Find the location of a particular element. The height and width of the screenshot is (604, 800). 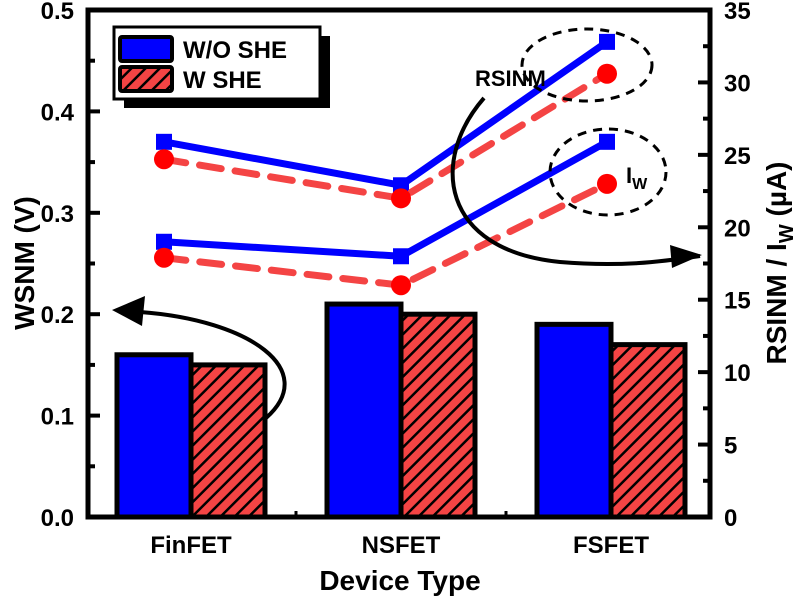

arrowhead-left-icon is located at coordinates (128, 311).